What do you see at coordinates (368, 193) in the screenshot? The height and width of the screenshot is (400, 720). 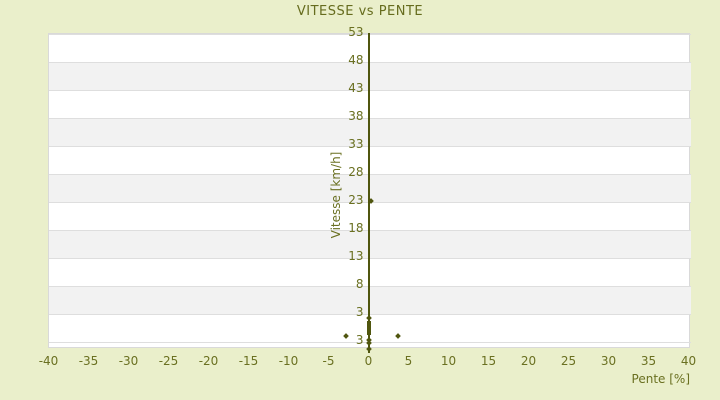 I see `y-axis-line` at bounding box center [368, 193].